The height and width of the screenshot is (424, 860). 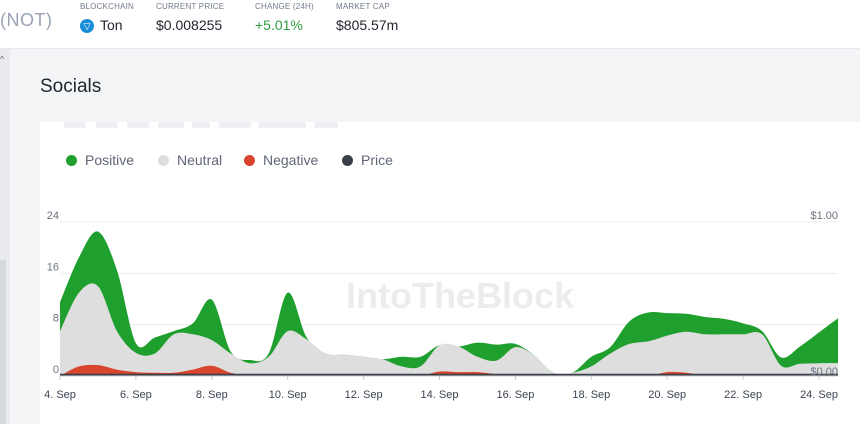 I want to click on ton-icon: ▽, so click(x=87, y=26).